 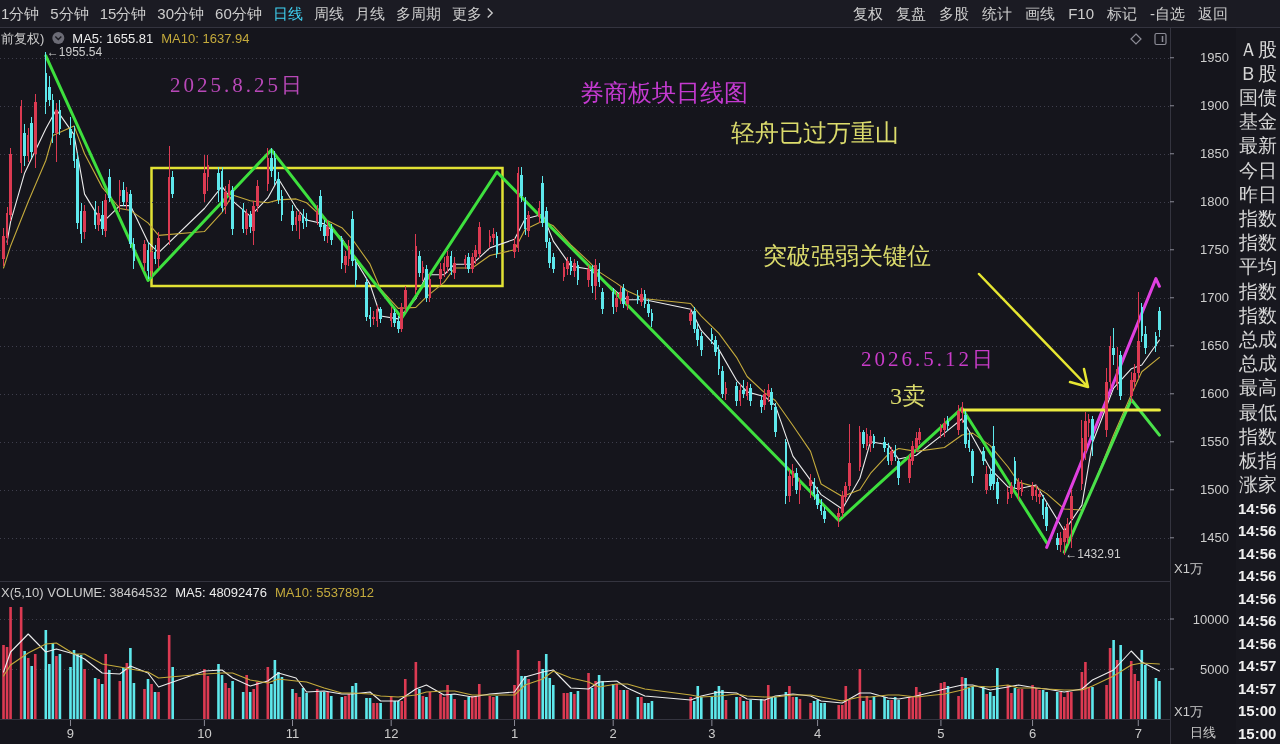 I want to click on text: 1分钟, so click(x=20, y=13).